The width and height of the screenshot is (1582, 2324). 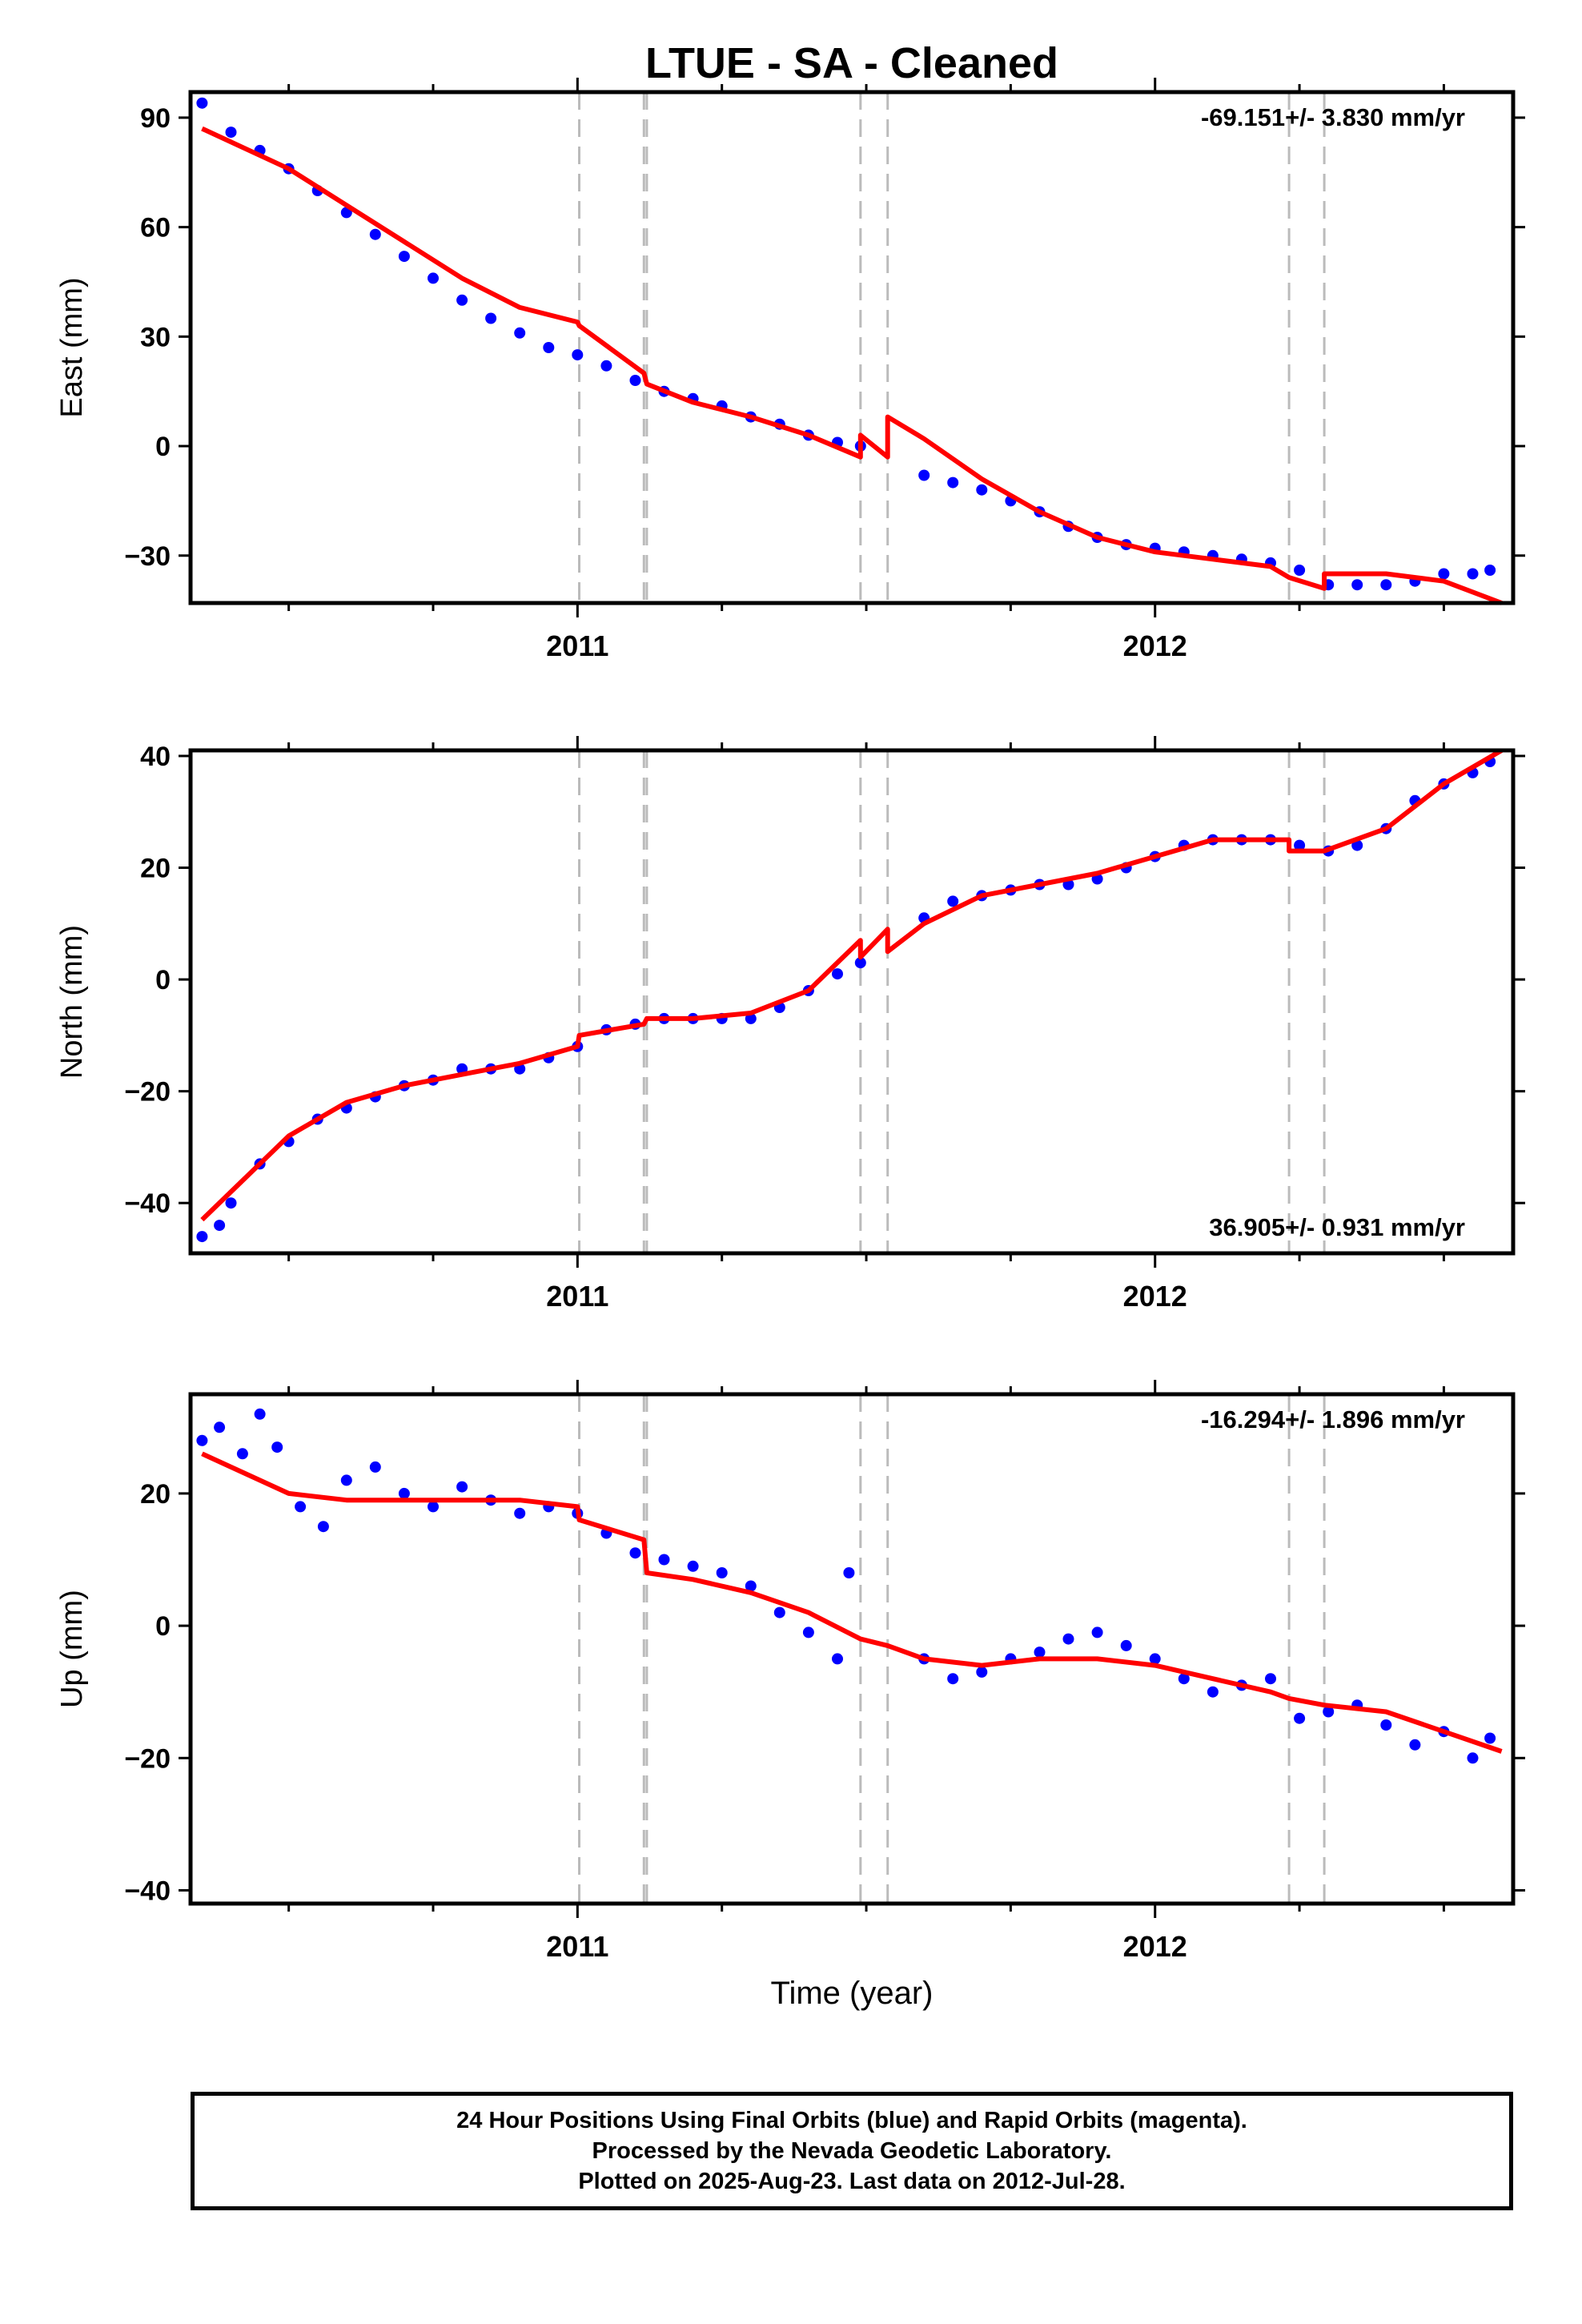 I want to click on y-axis-label: East (mm), so click(x=72, y=347).